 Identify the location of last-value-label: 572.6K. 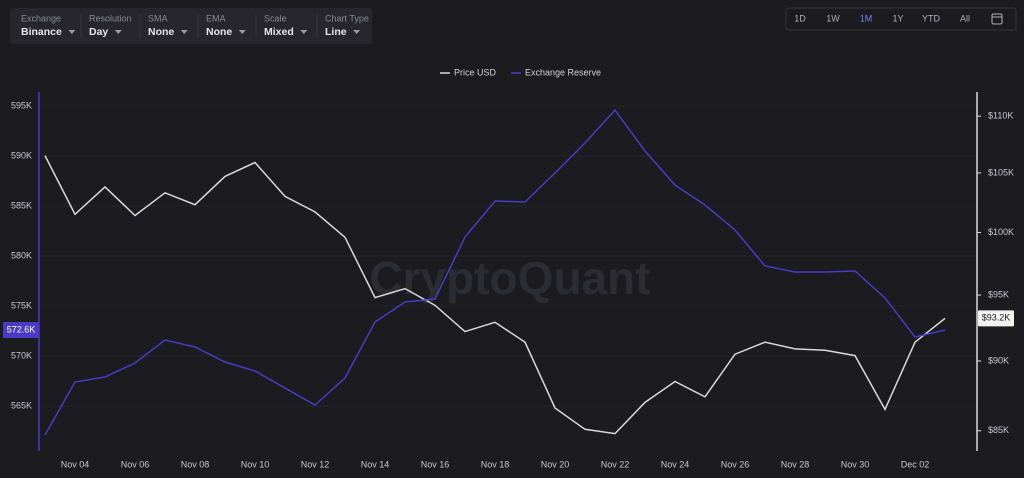
(21, 329).